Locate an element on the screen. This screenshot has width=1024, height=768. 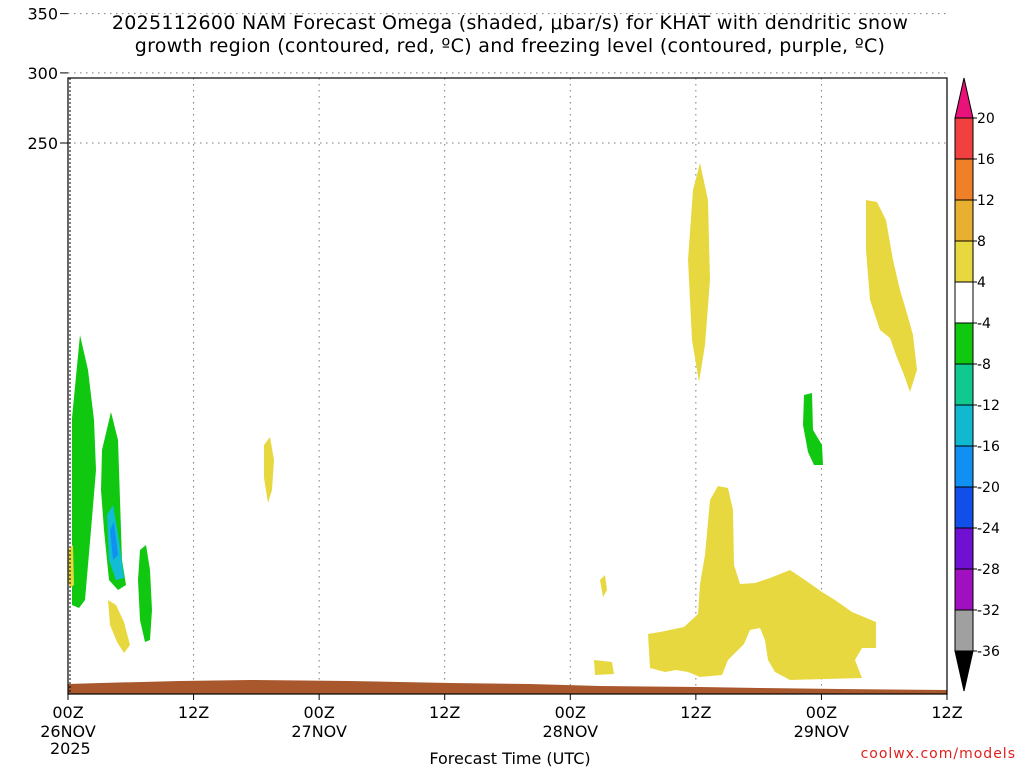
colorbar-label: 20 is located at coordinates (986, 119).